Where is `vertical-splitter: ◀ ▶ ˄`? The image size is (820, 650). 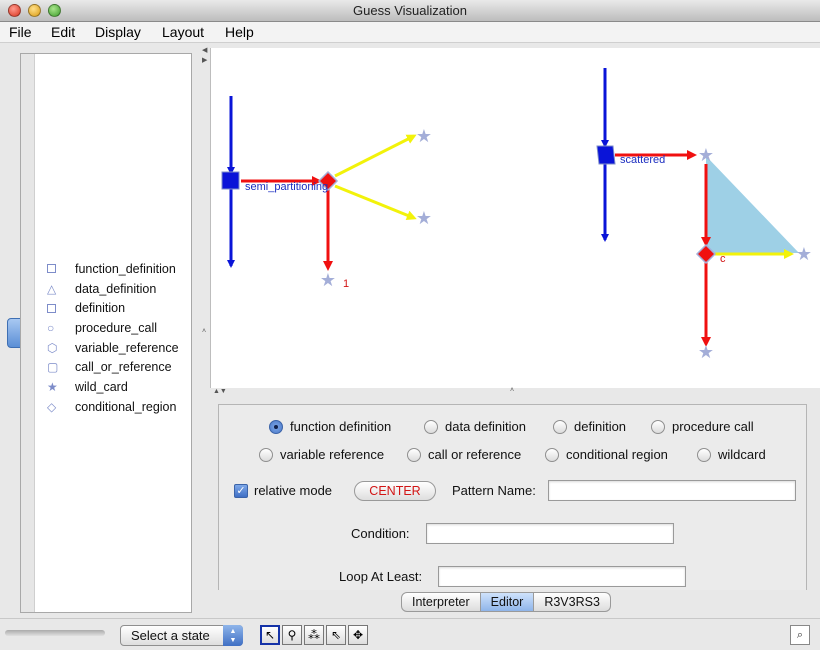
vertical-splitter: ◀ ▶ ˄ is located at coordinates (203, 332).